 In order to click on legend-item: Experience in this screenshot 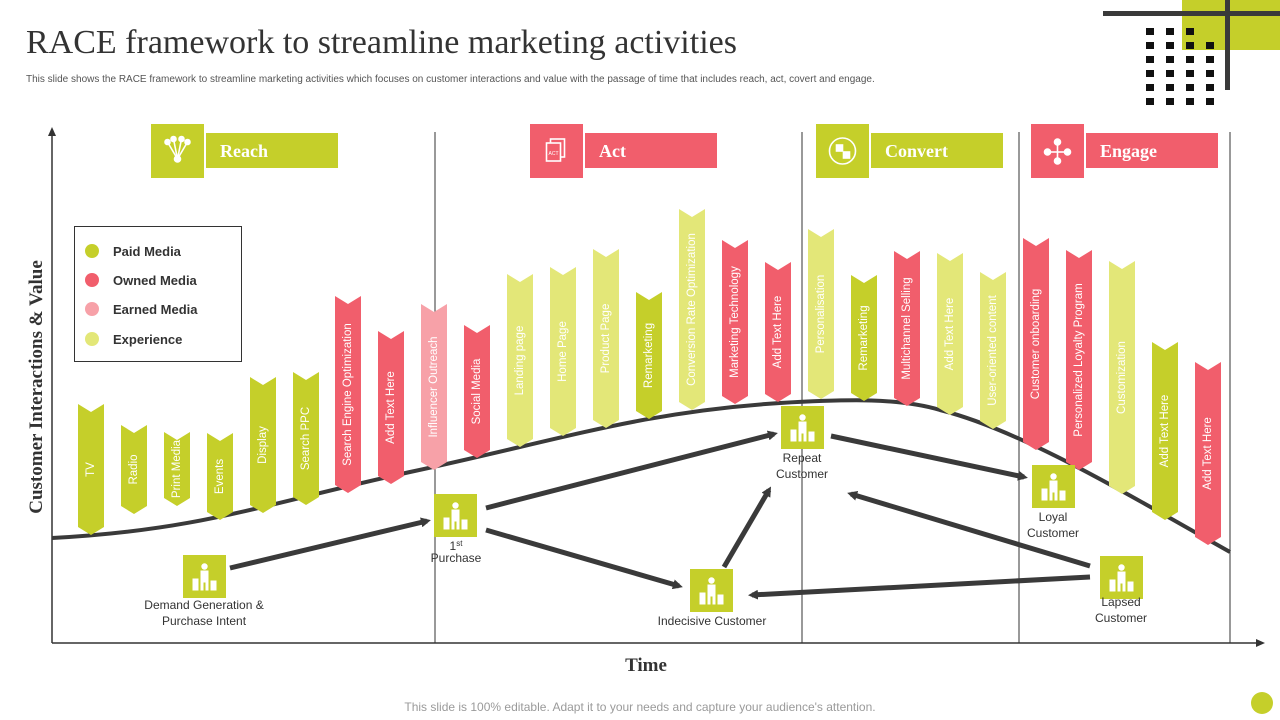, I will do `click(133, 339)`.